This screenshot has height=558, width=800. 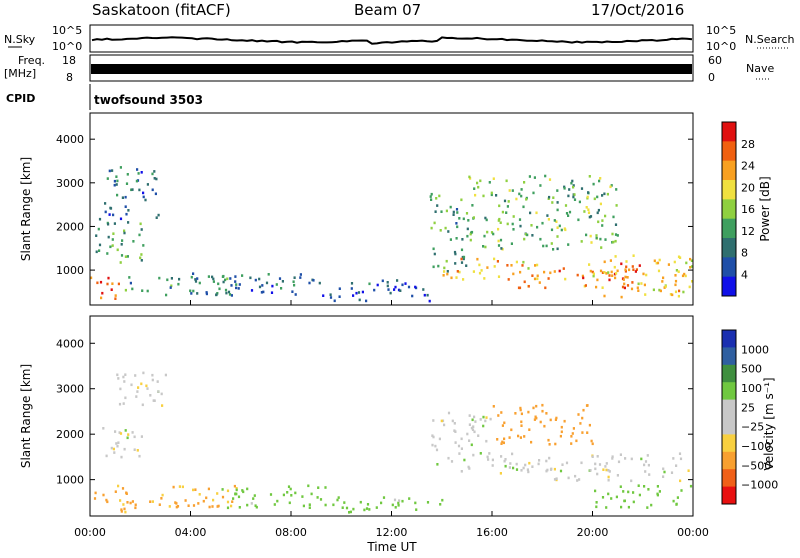 I want to click on nave-label: Nave, so click(x=760, y=68).